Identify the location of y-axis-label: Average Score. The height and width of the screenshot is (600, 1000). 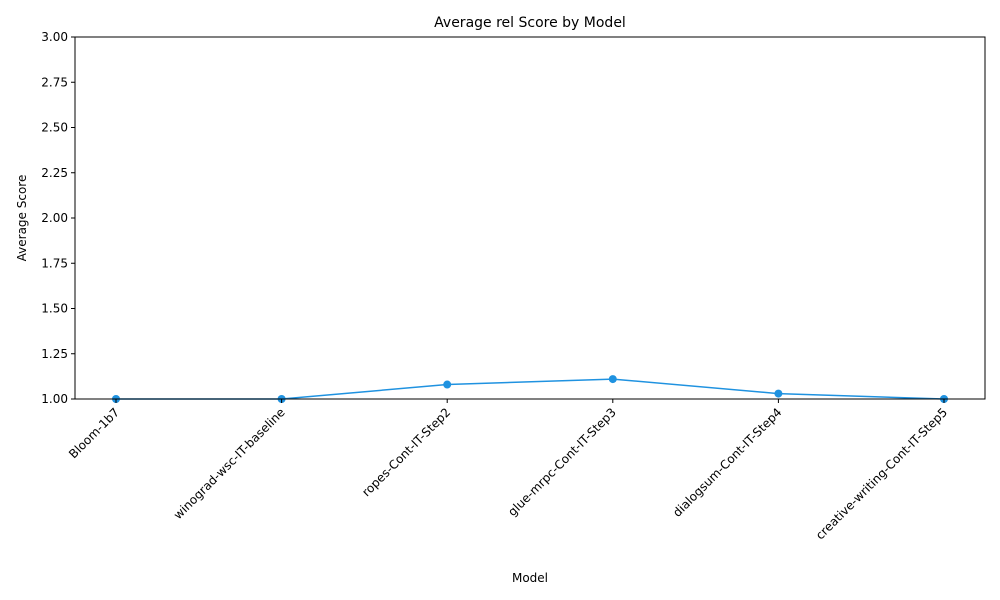
(22, 218).